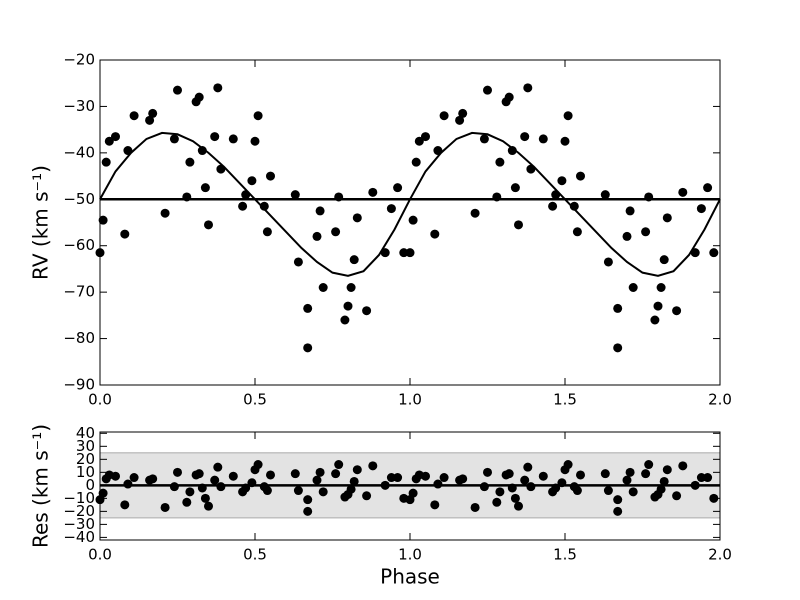 The image size is (800, 600). What do you see at coordinates (79, 60) in the screenshot?
I see `y-tick-label: −20` at bounding box center [79, 60].